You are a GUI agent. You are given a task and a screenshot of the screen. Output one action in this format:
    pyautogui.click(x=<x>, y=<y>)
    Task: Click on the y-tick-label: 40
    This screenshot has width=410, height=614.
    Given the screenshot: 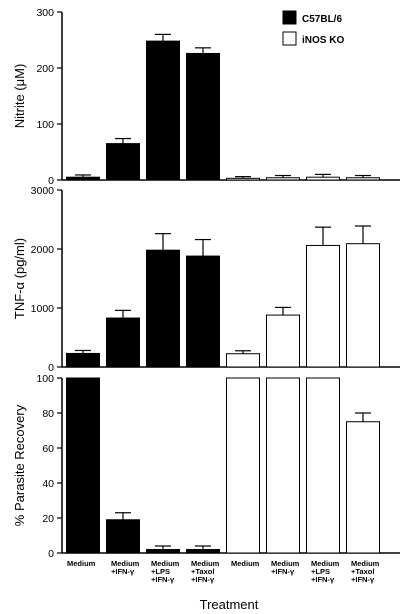 What is the action you would take?
    pyautogui.click(x=48, y=484)
    